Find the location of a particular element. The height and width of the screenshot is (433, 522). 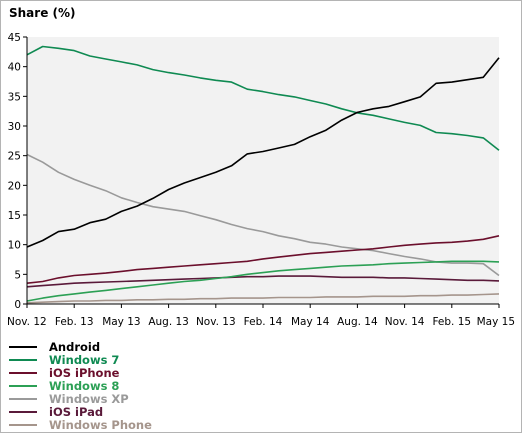

y-tick-label: 40 is located at coordinates (14, 68).